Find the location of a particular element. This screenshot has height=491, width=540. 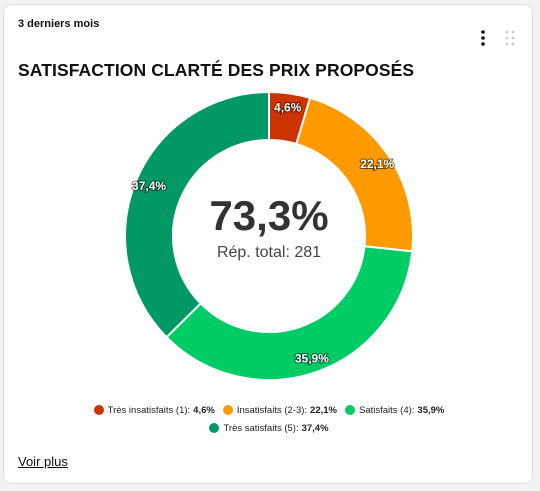

legend-label: Insatisfaits (2-3) is located at coordinates (270, 410).